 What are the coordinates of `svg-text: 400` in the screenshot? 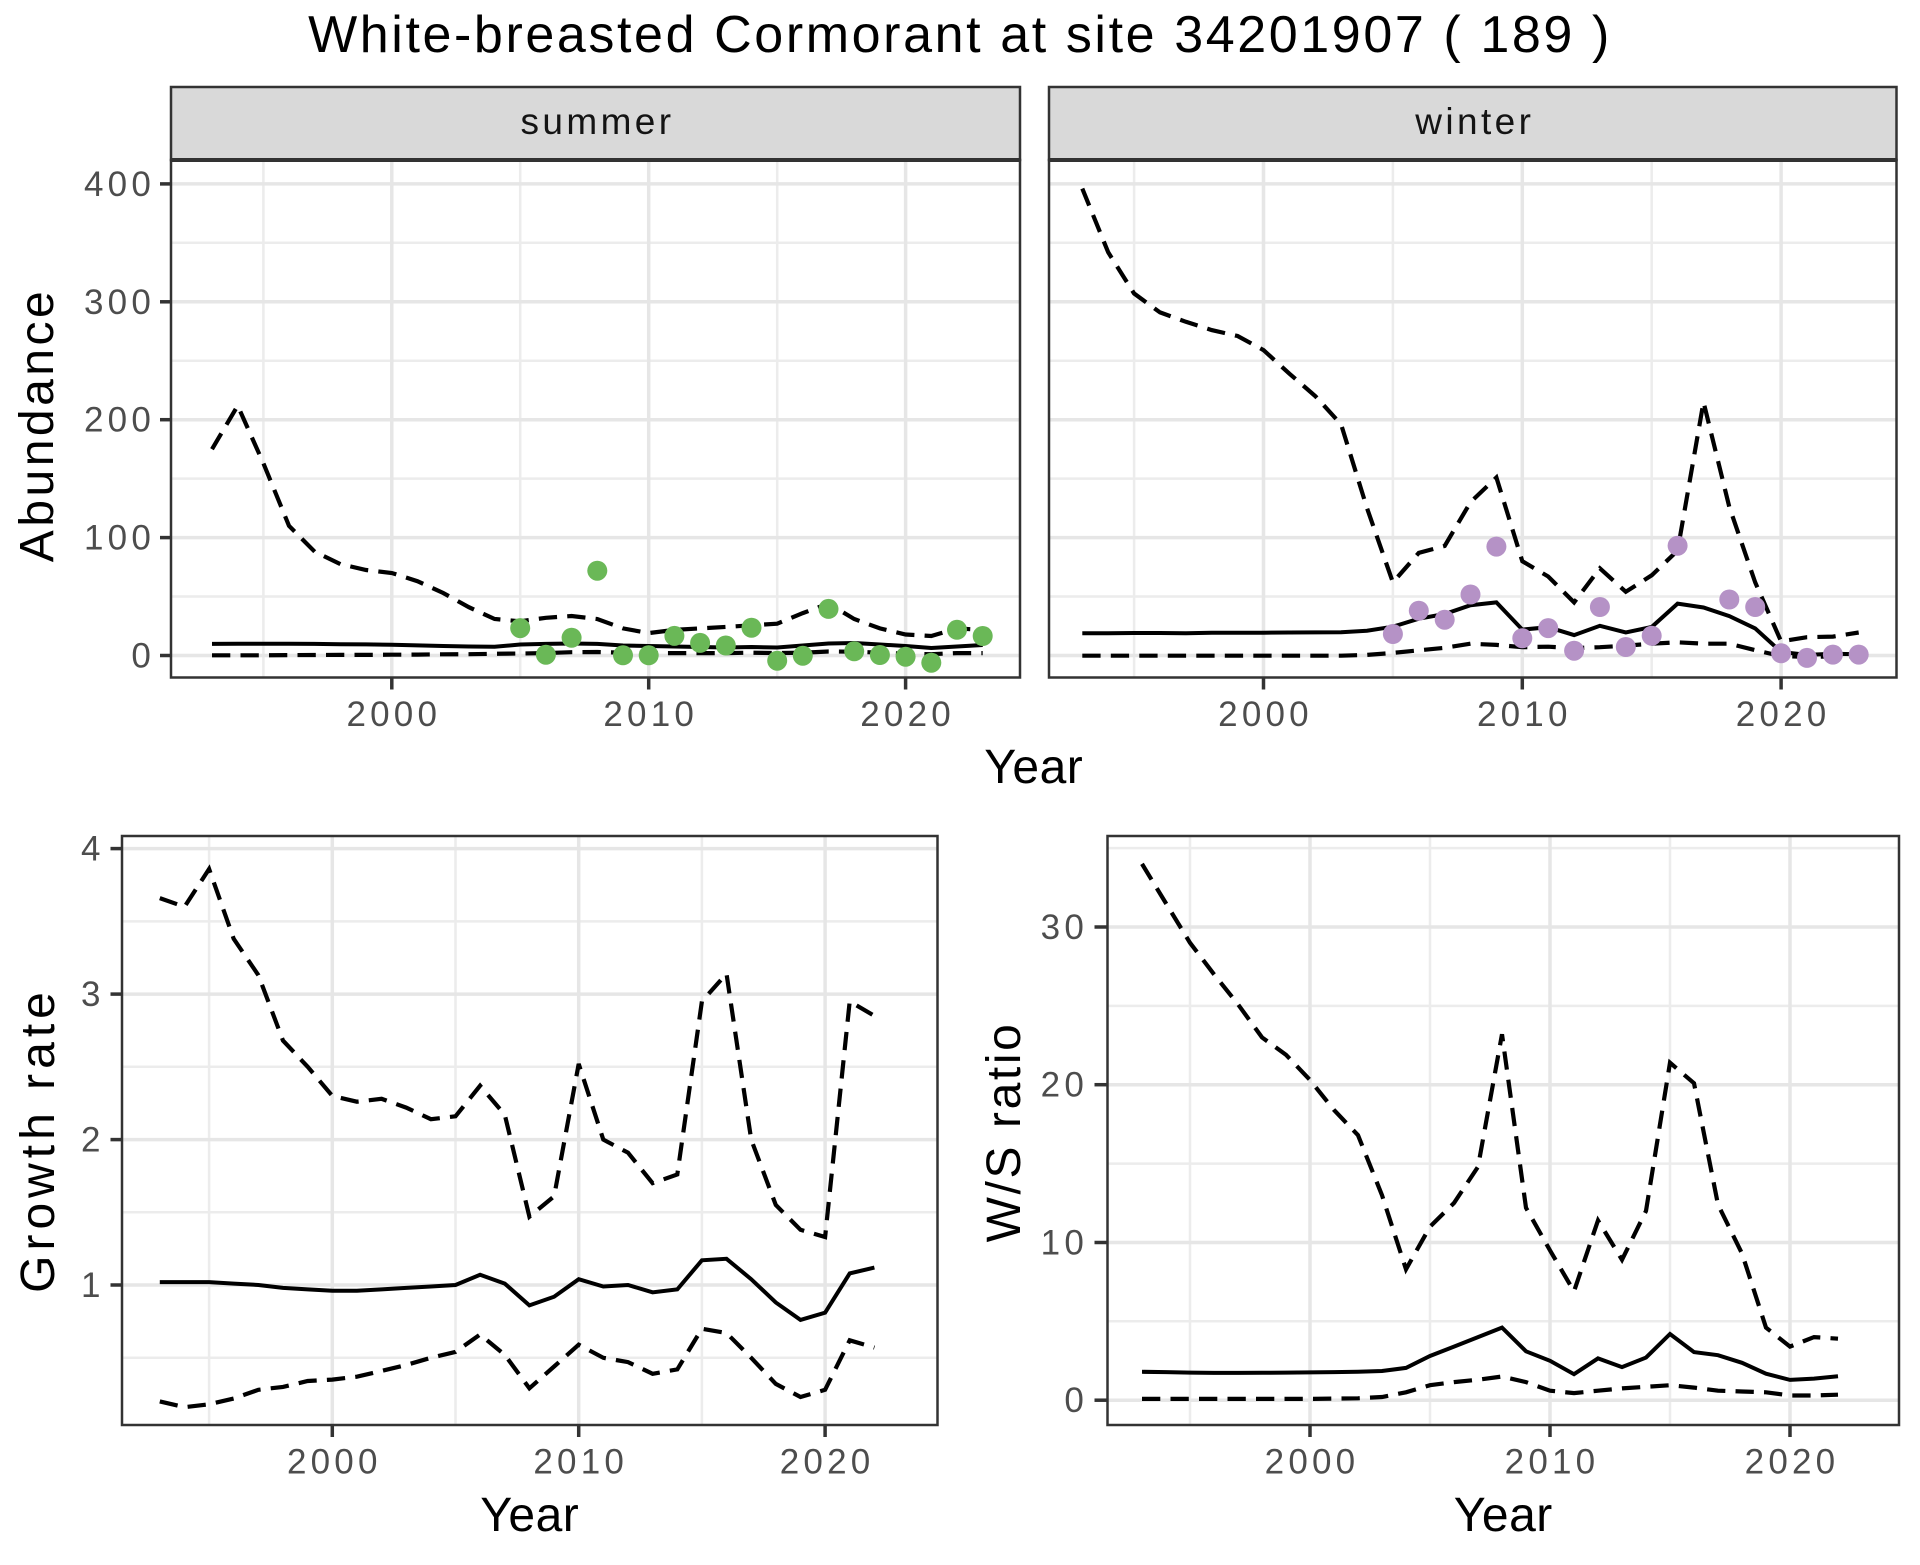 It's located at (119, 184).